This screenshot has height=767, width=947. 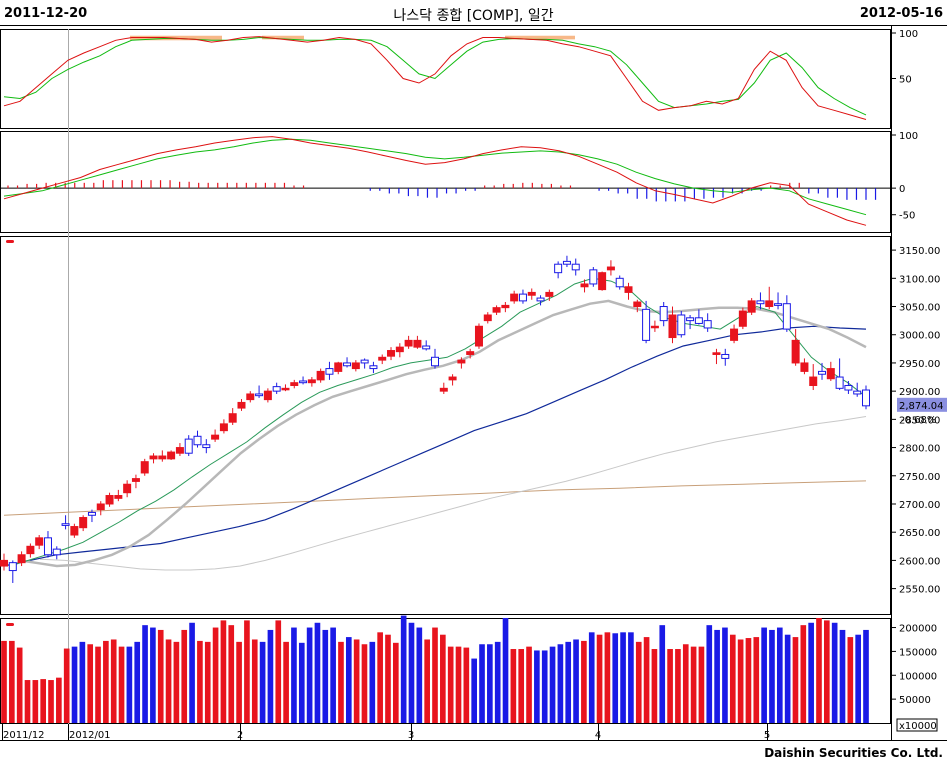 What do you see at coordinates (435, 177) in the screenshot?
I see `macd-signal-line` at bounding box center [435, 177].